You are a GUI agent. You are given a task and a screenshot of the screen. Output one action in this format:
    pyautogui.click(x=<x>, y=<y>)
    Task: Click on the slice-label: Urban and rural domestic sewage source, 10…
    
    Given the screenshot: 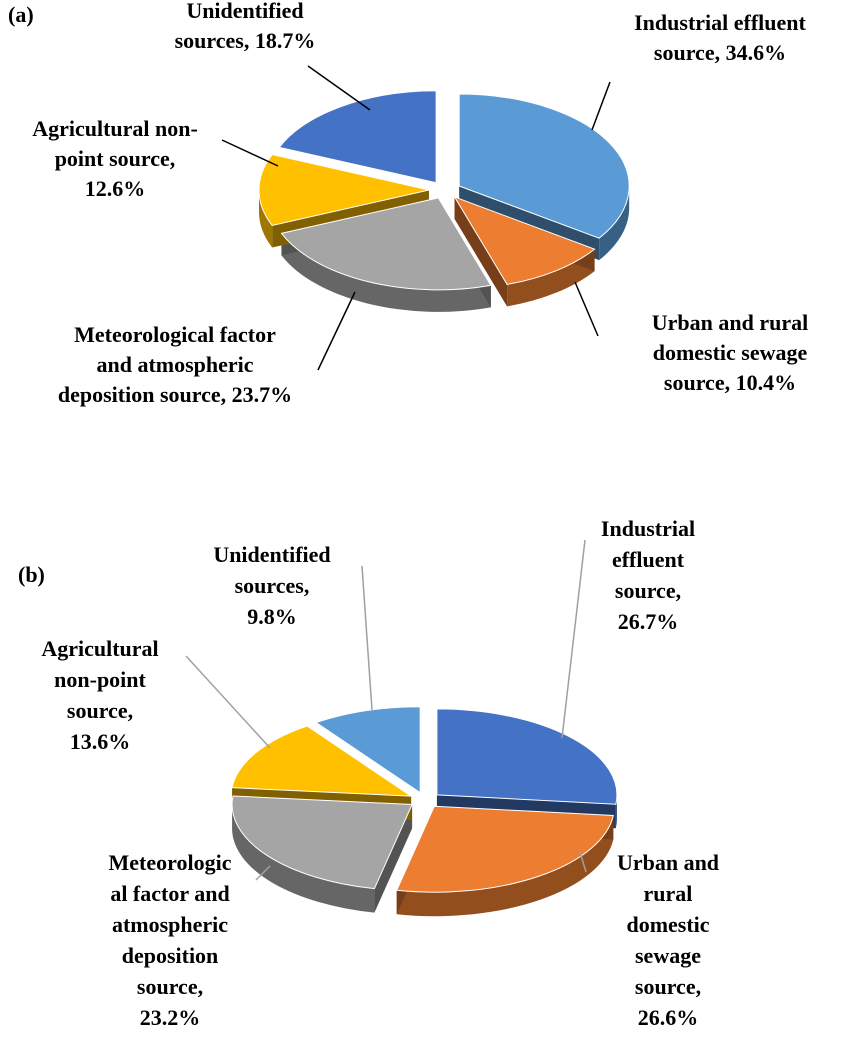 What is the action you would take?
    pyautogui.click(x=730, y=352)
    